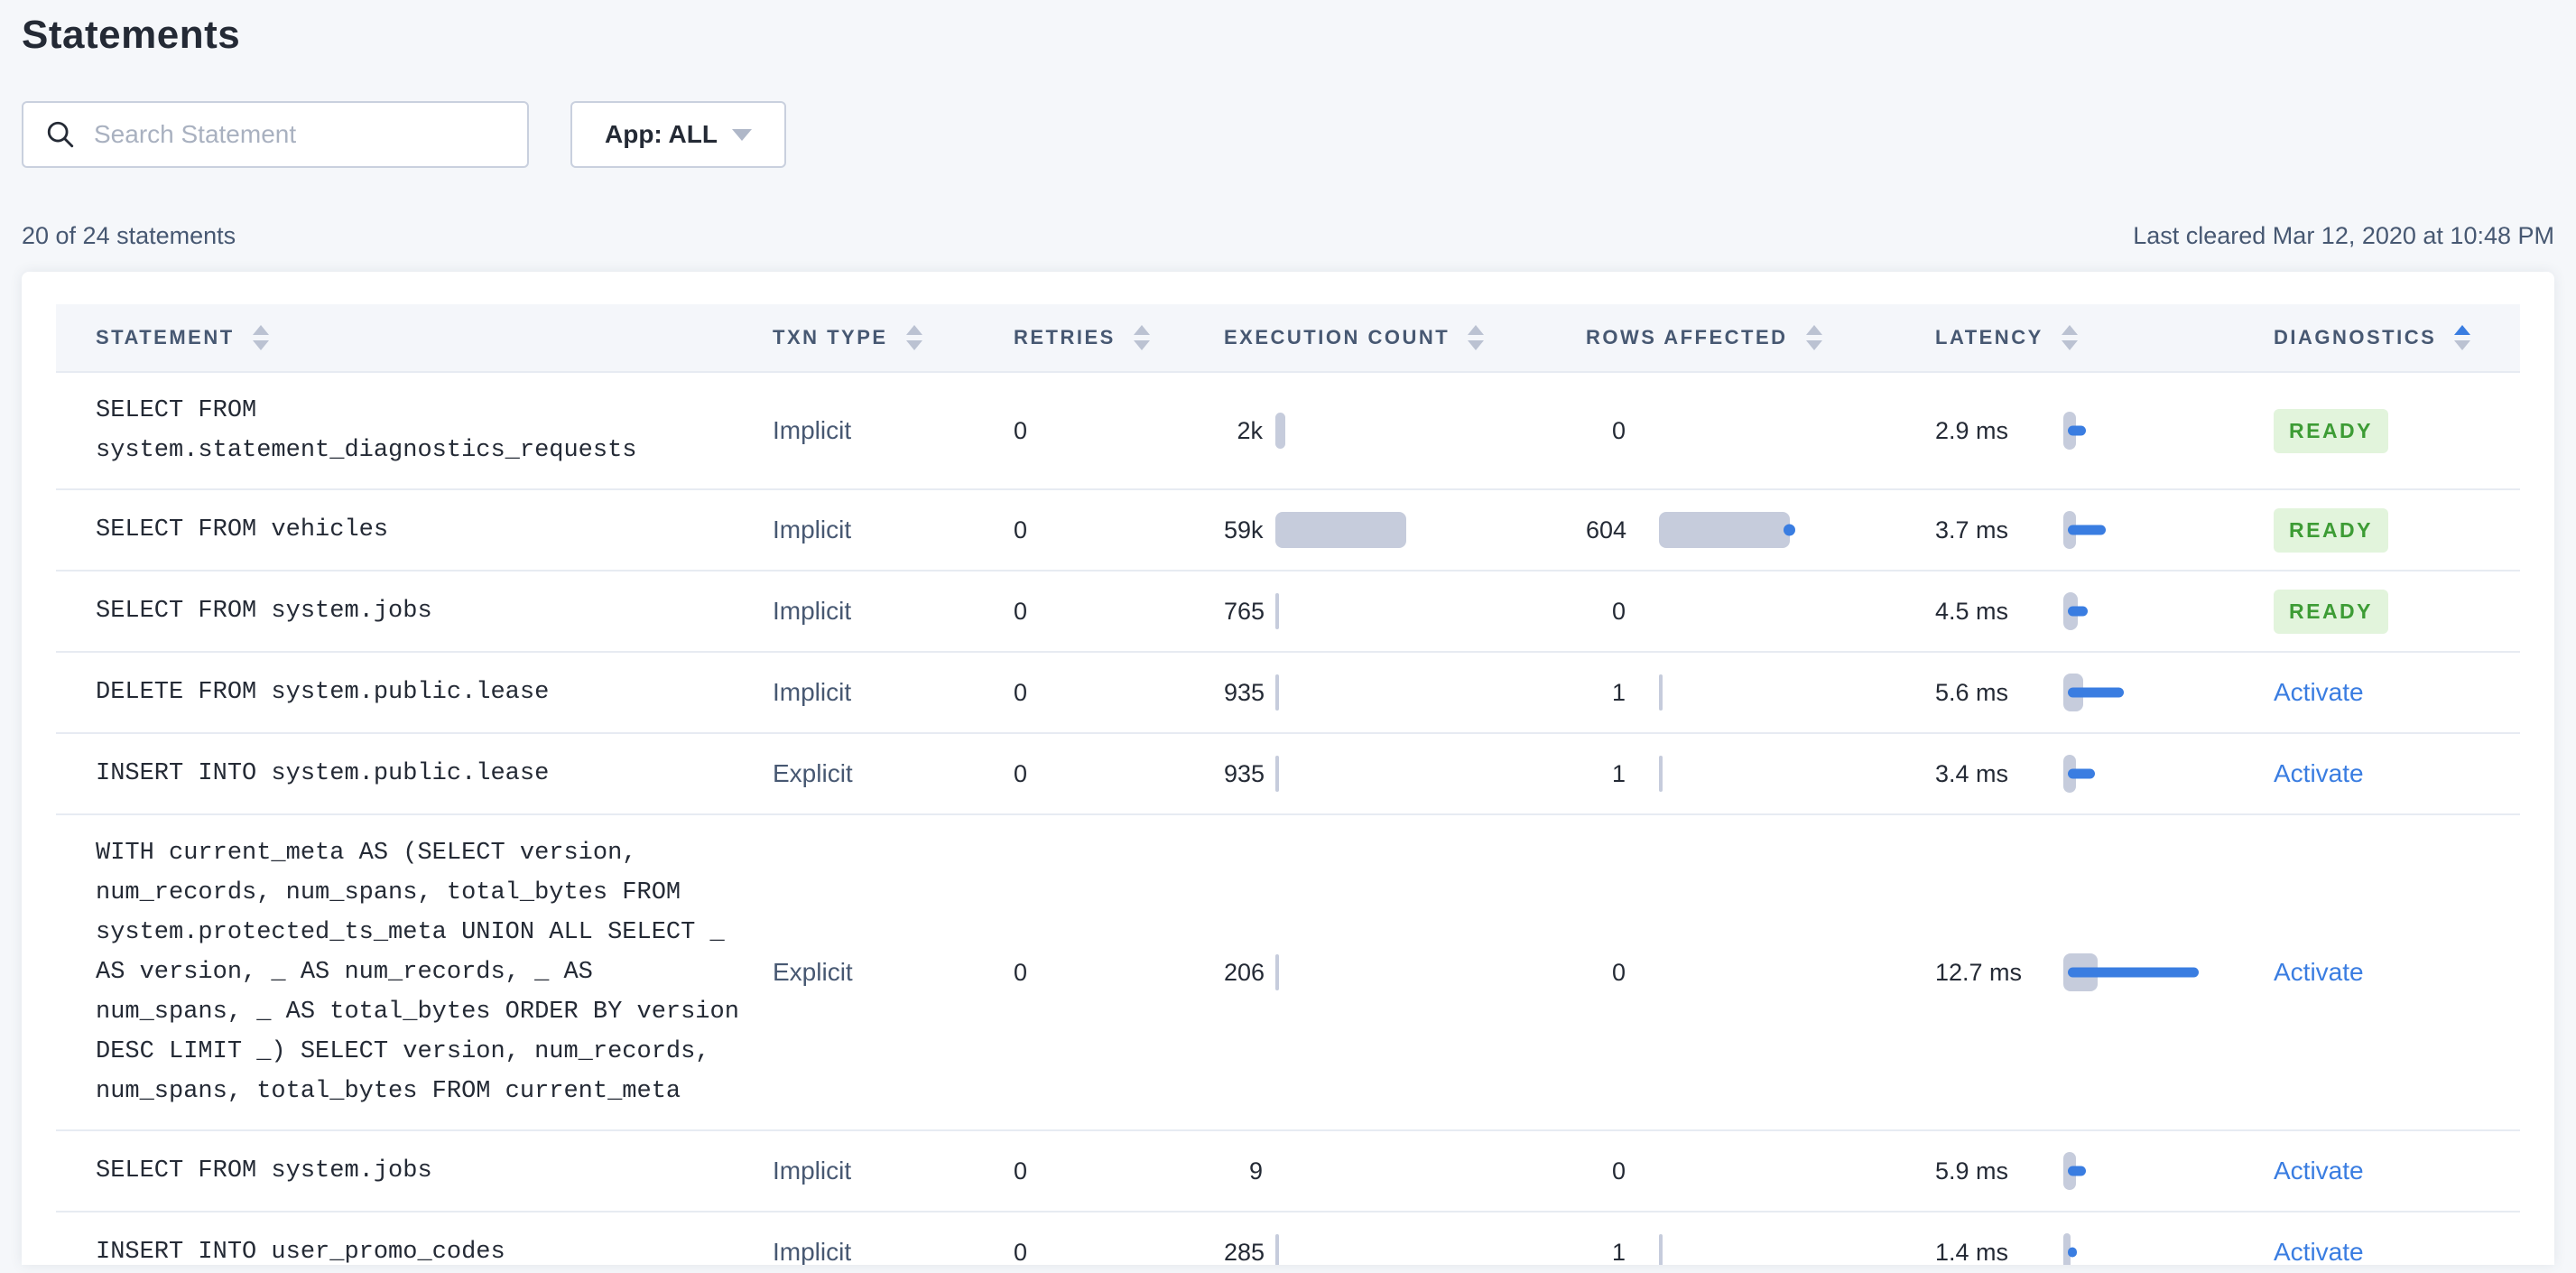 The image size is (2576, 1273). What do you see at coordinates (1244, 972) in the screenshot?
I see `execution-count-value: 206` at bounding box center [1244, 972].